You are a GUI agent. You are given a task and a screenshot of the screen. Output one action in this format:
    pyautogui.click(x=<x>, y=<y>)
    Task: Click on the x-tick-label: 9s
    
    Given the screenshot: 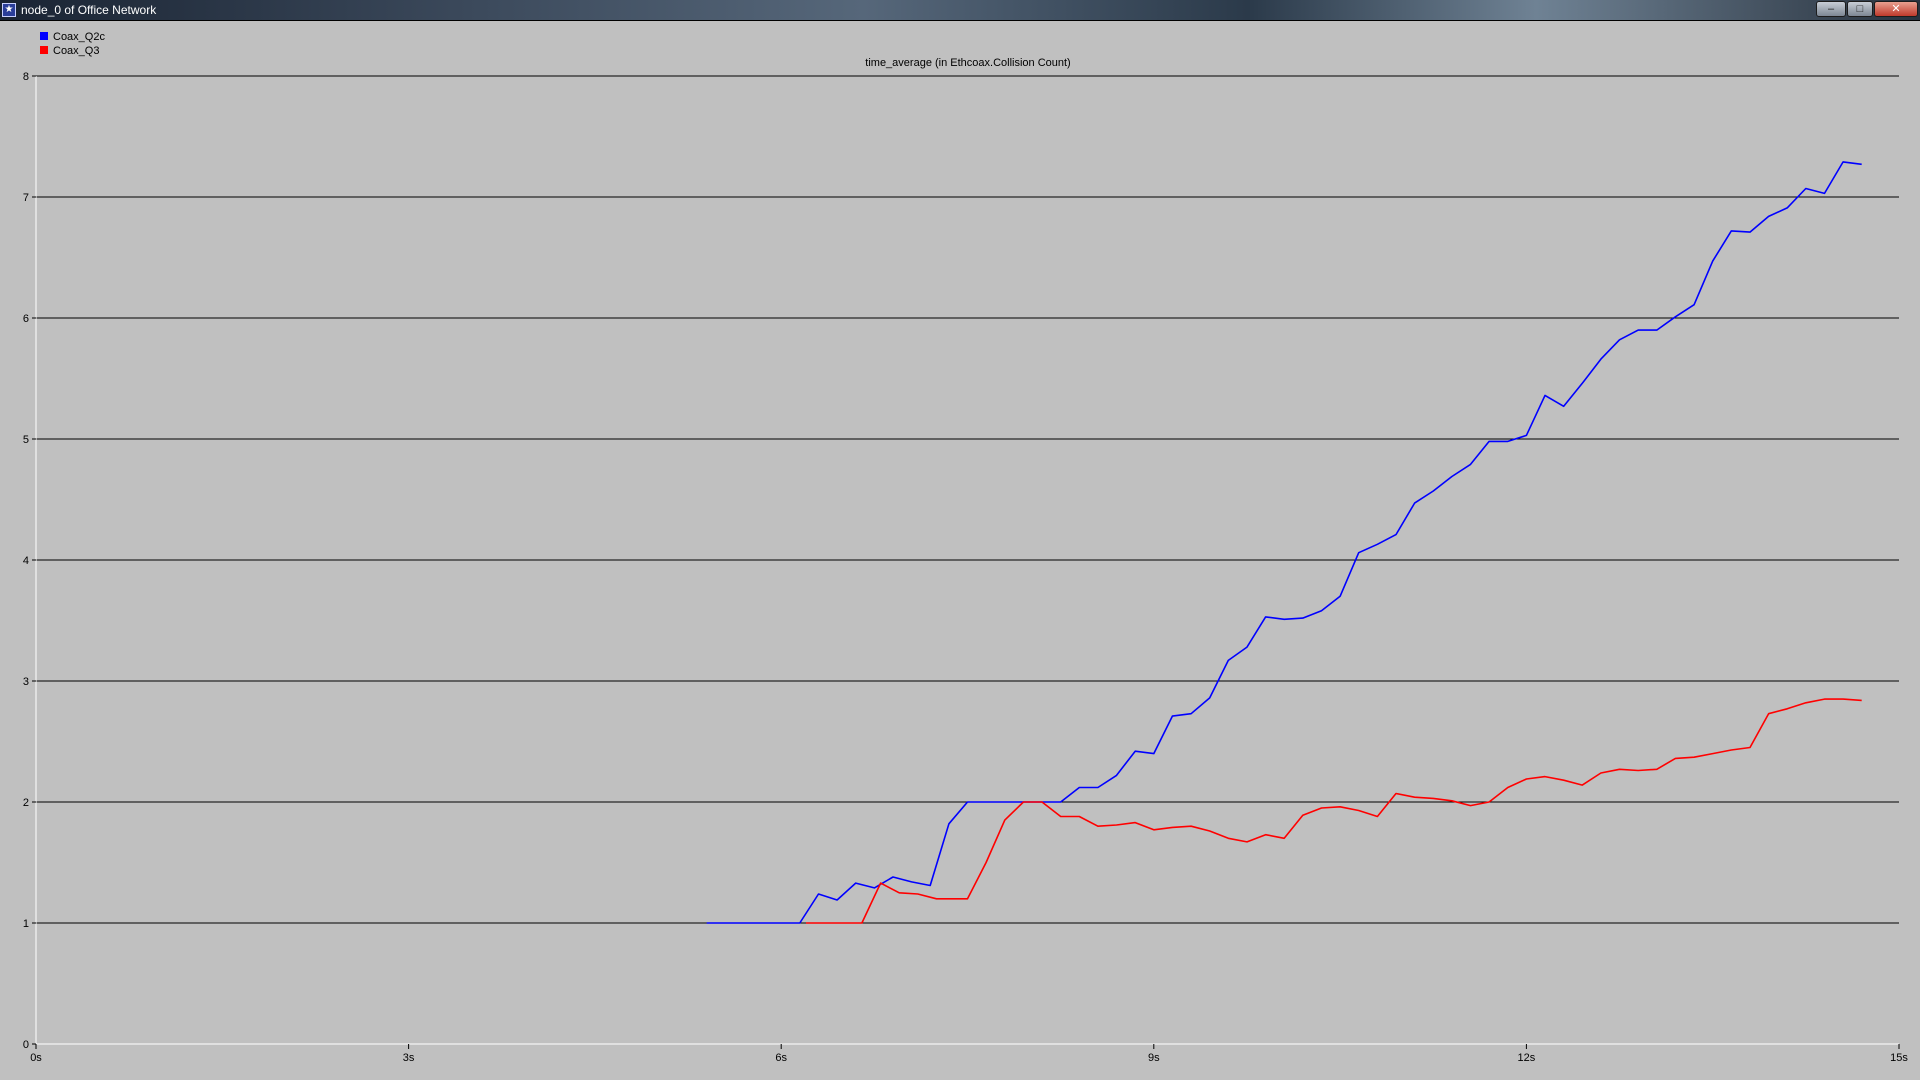 What is the action you would take?
    pyautogui.click(x=1154, y=1058)
    